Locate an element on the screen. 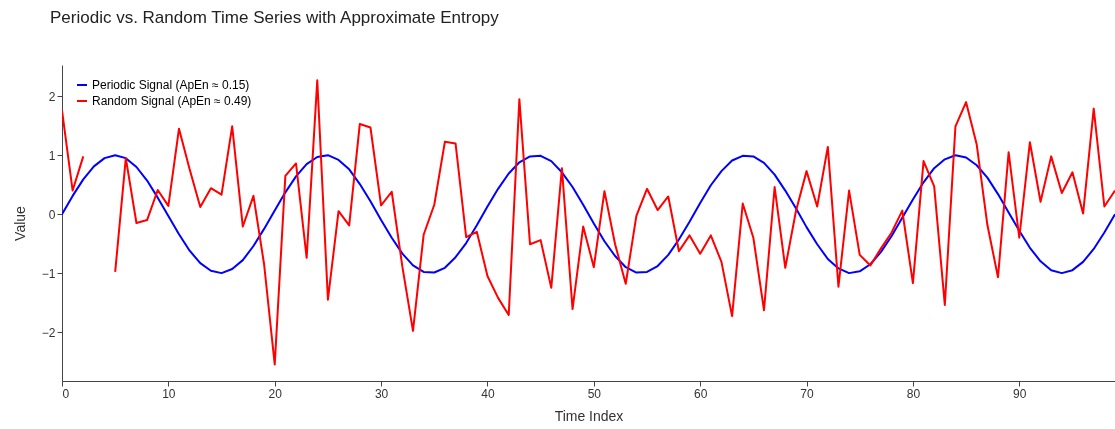 The height and width of the screenshot is (429, 1115). x-tick-label: 30 is located at coordinates (381, 393).